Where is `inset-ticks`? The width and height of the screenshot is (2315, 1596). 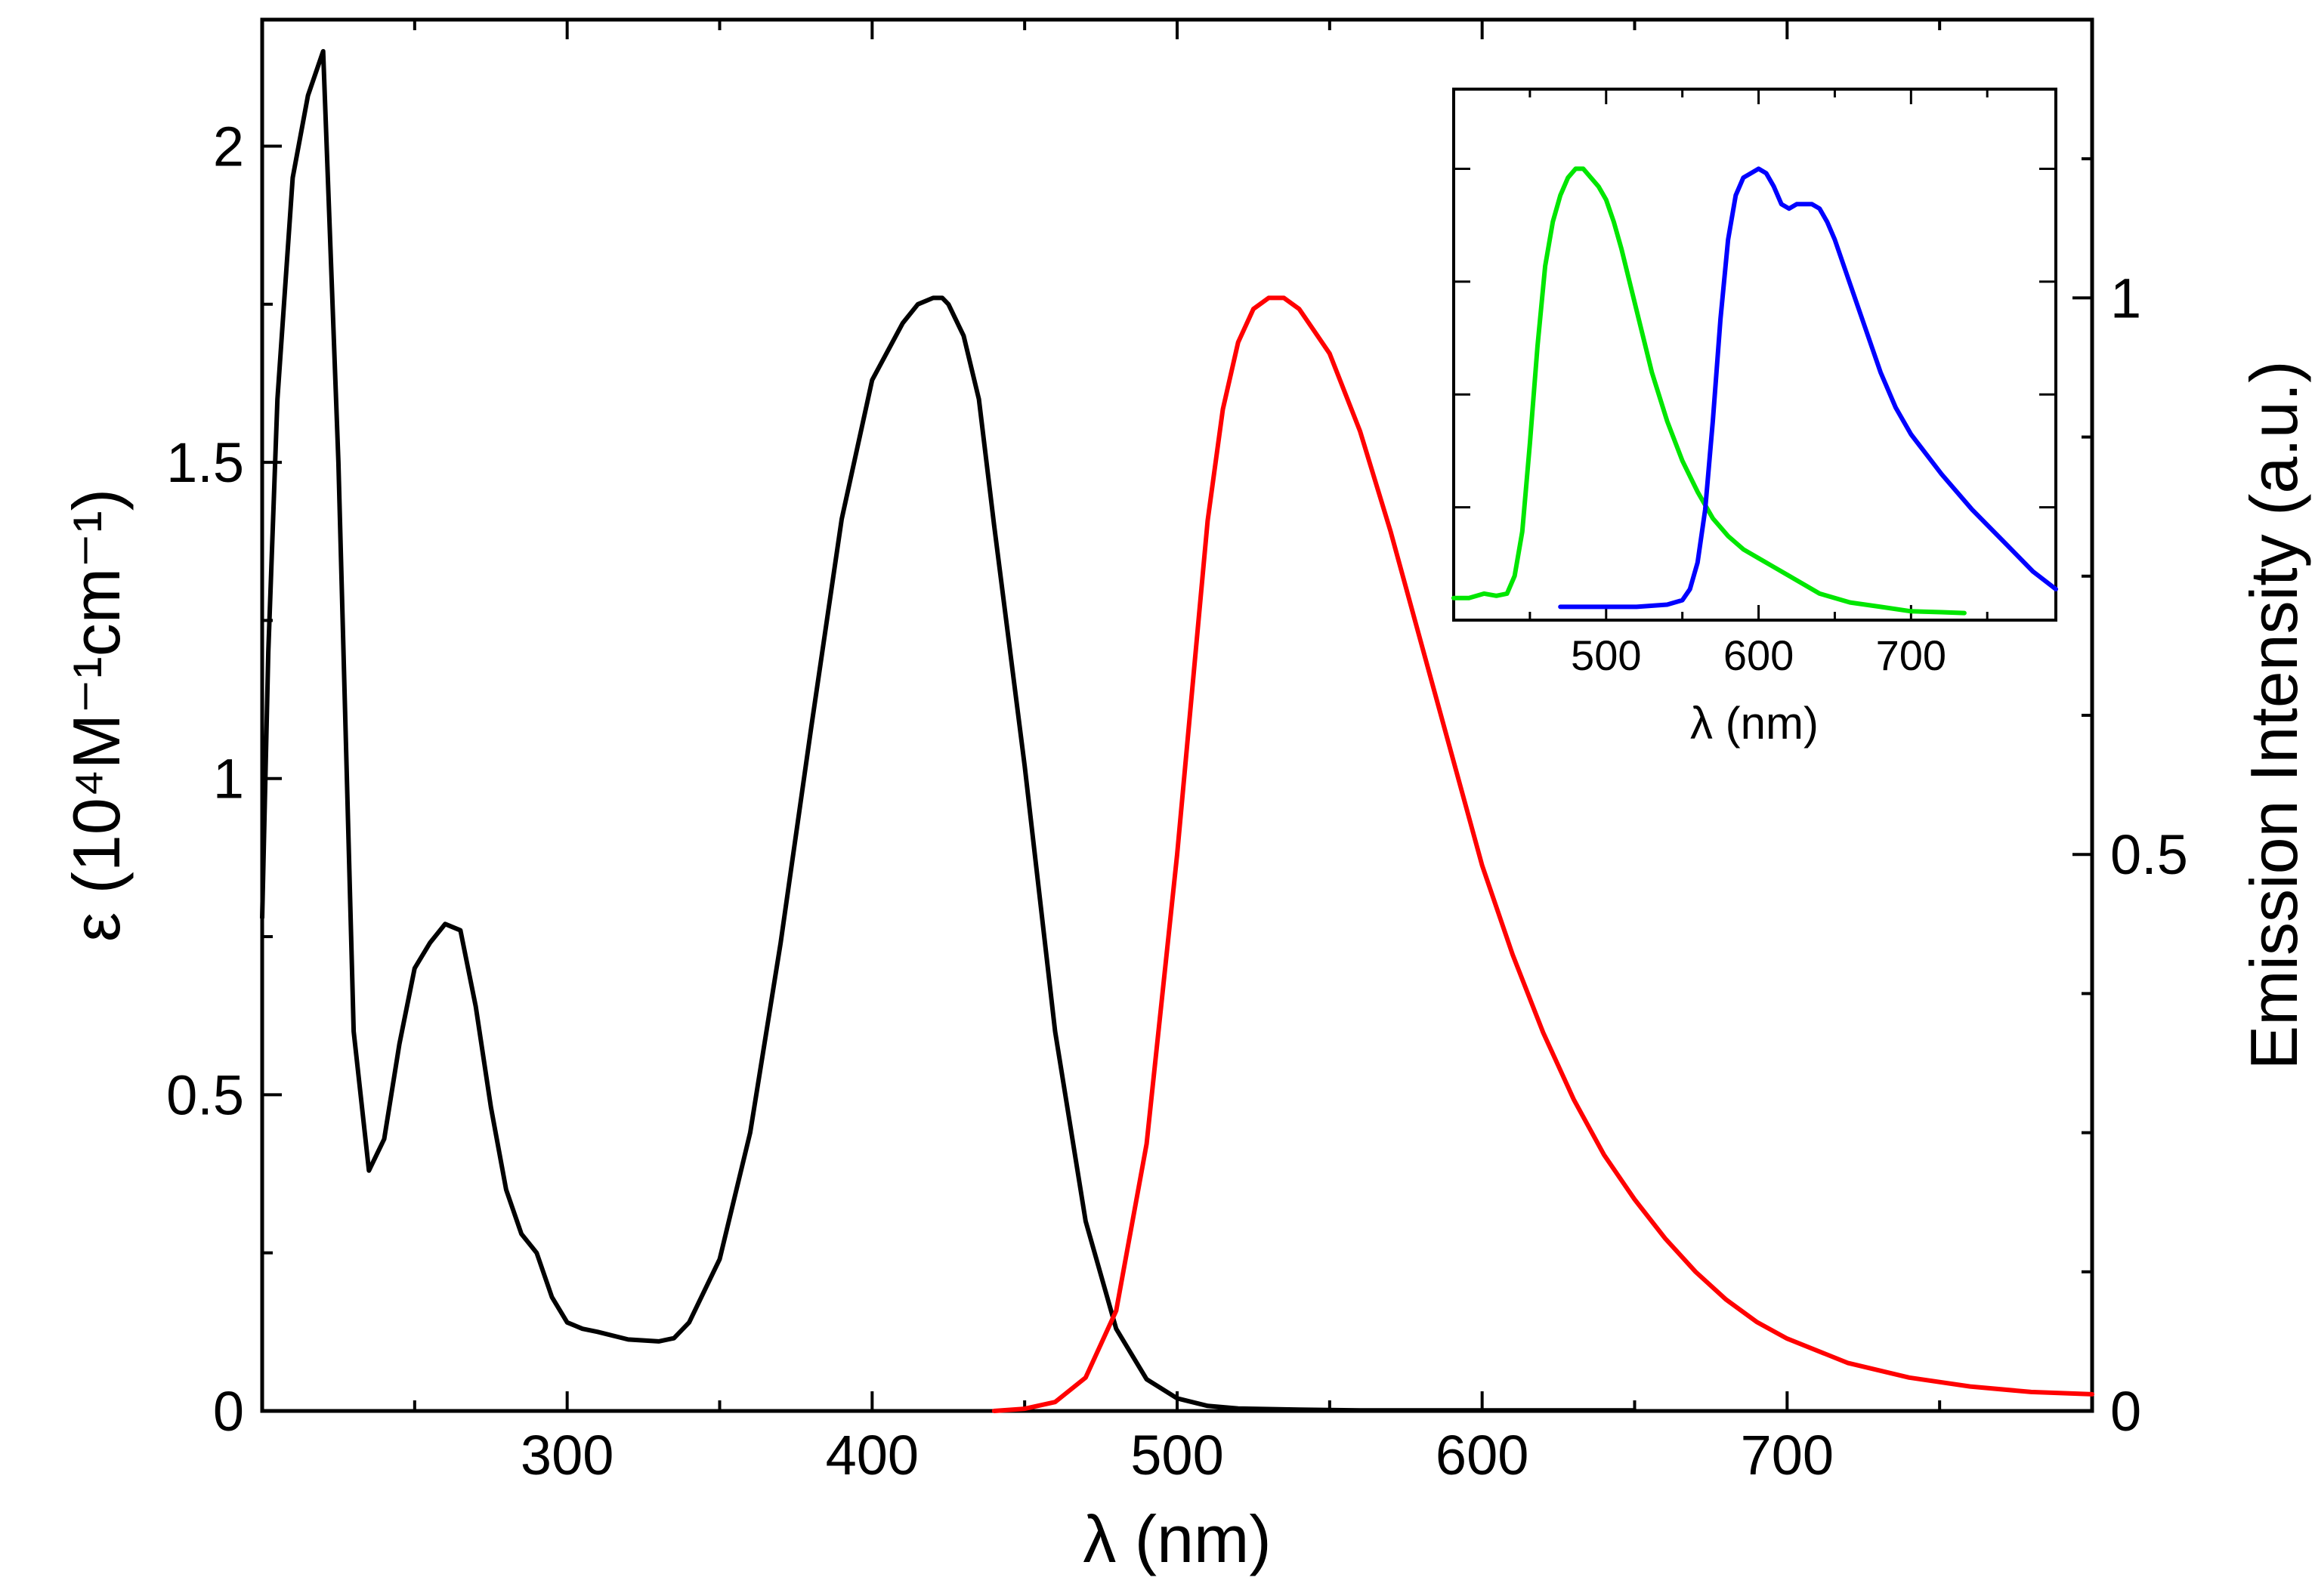 inset-ticks is located at coordinates (1755, 354).